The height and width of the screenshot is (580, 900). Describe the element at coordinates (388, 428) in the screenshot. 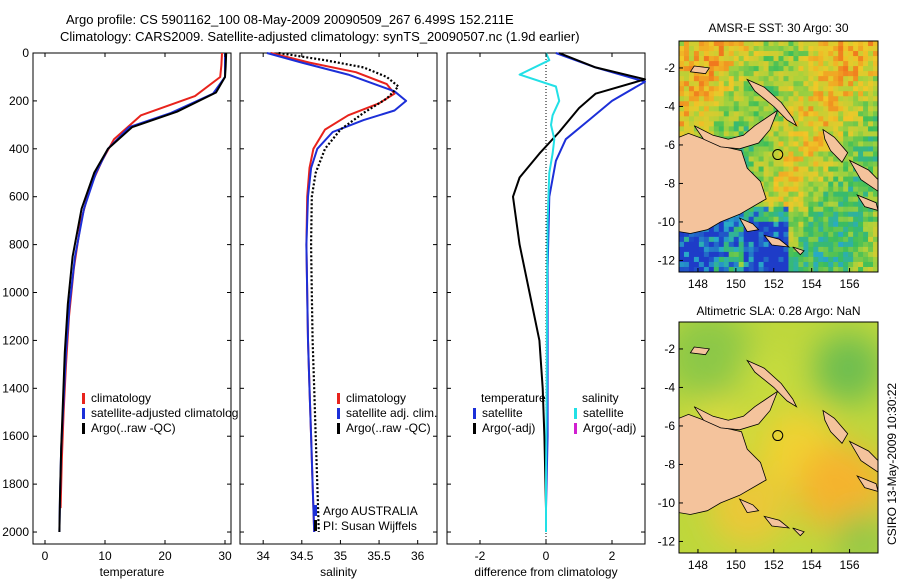

I see `legend-label-2: Argo(..raw -QC)` at that location.